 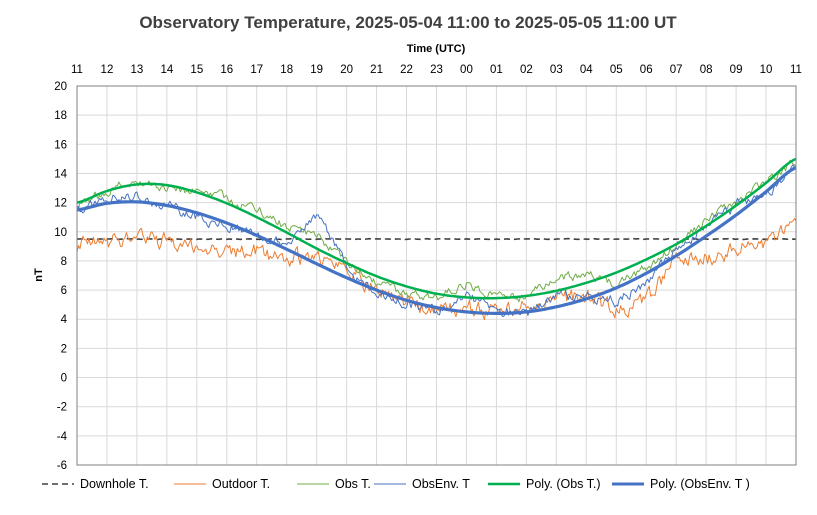 I want to click on x-tick-label: 17, so click(x=256, y=70).